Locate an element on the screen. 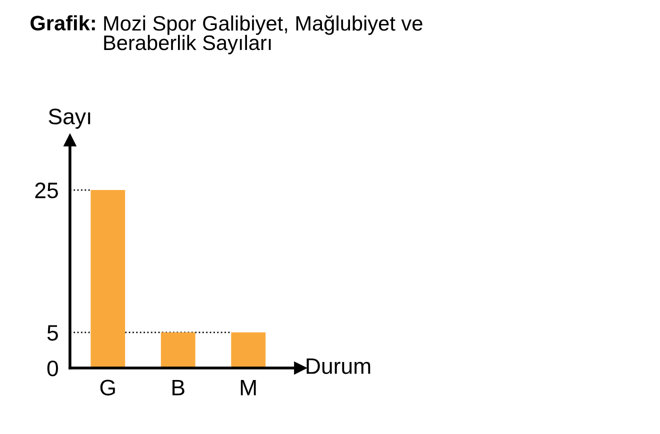 This screenshot has height=434, width=660. x-tick-label: M is located at coordinates (248, 388).